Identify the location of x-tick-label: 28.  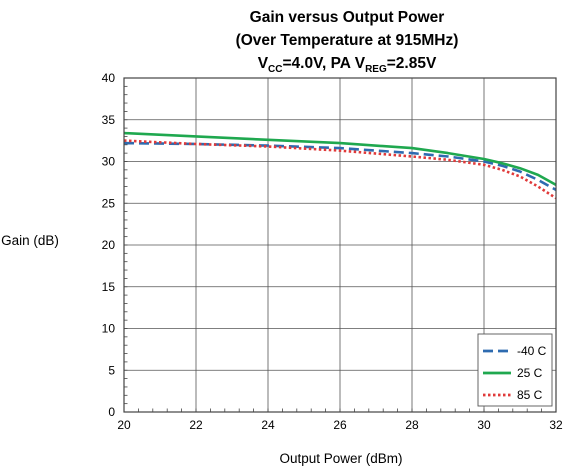
(412, 425).